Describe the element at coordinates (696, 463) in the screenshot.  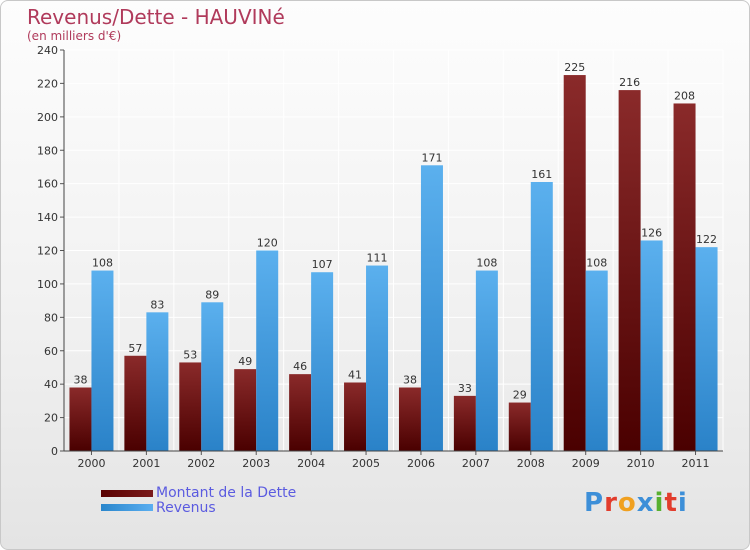
I see `x-tick-label: 2011` at that location.